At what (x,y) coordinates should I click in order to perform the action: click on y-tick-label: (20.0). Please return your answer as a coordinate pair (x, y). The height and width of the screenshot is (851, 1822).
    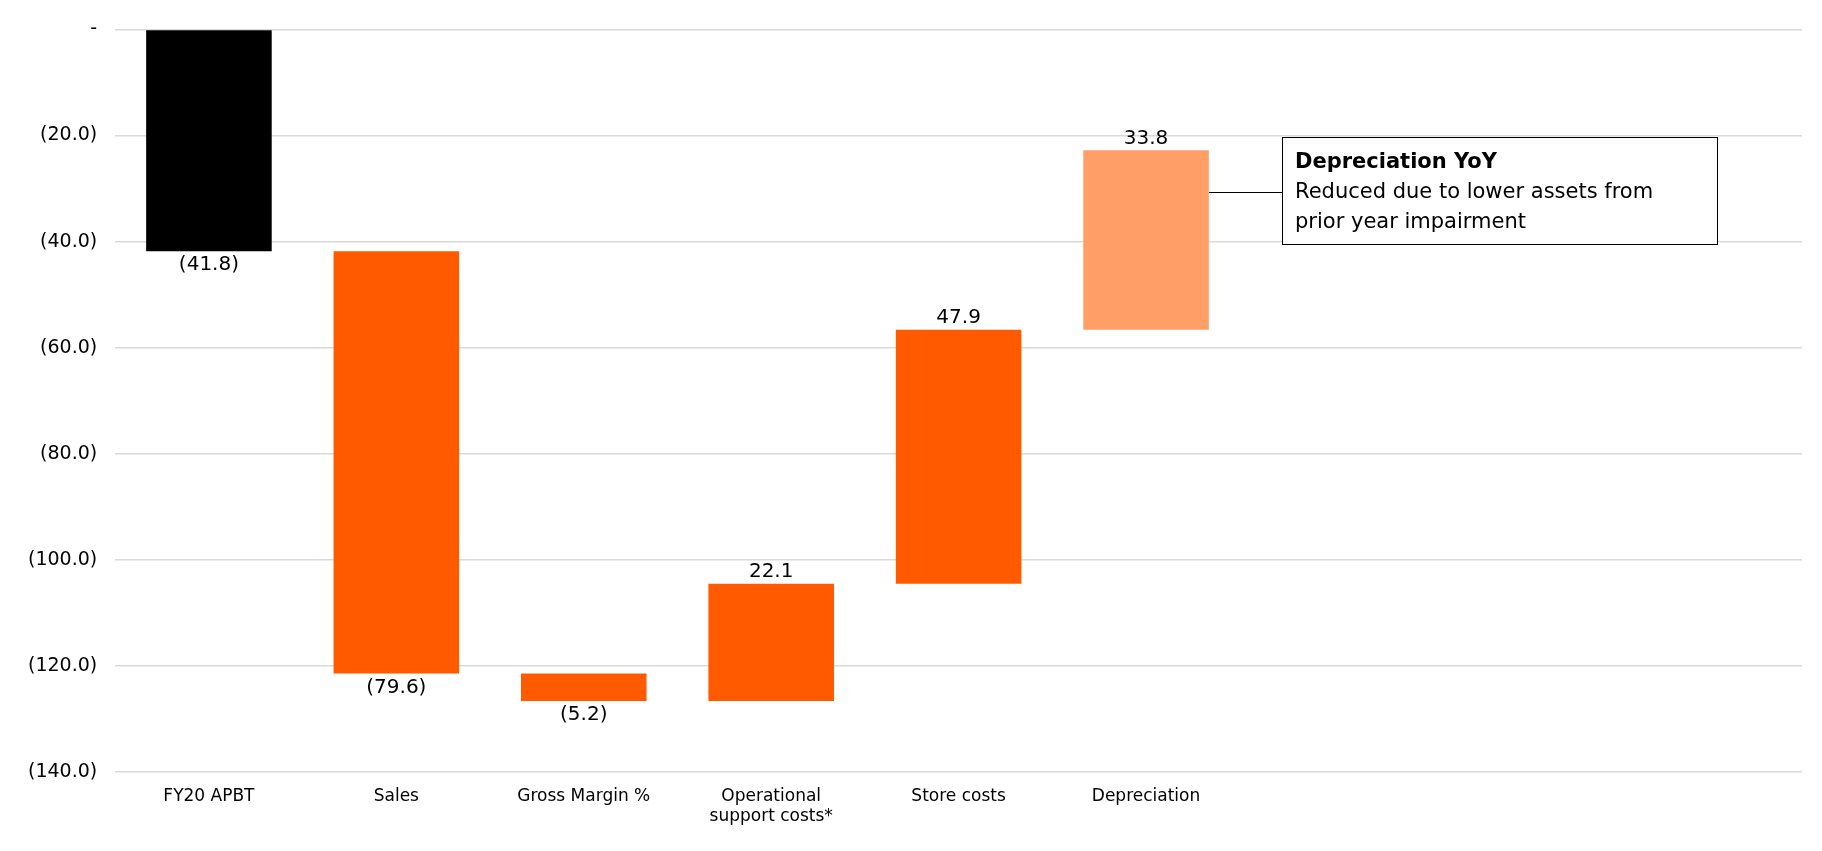
    Looking at the image, I should click on (69, 133).